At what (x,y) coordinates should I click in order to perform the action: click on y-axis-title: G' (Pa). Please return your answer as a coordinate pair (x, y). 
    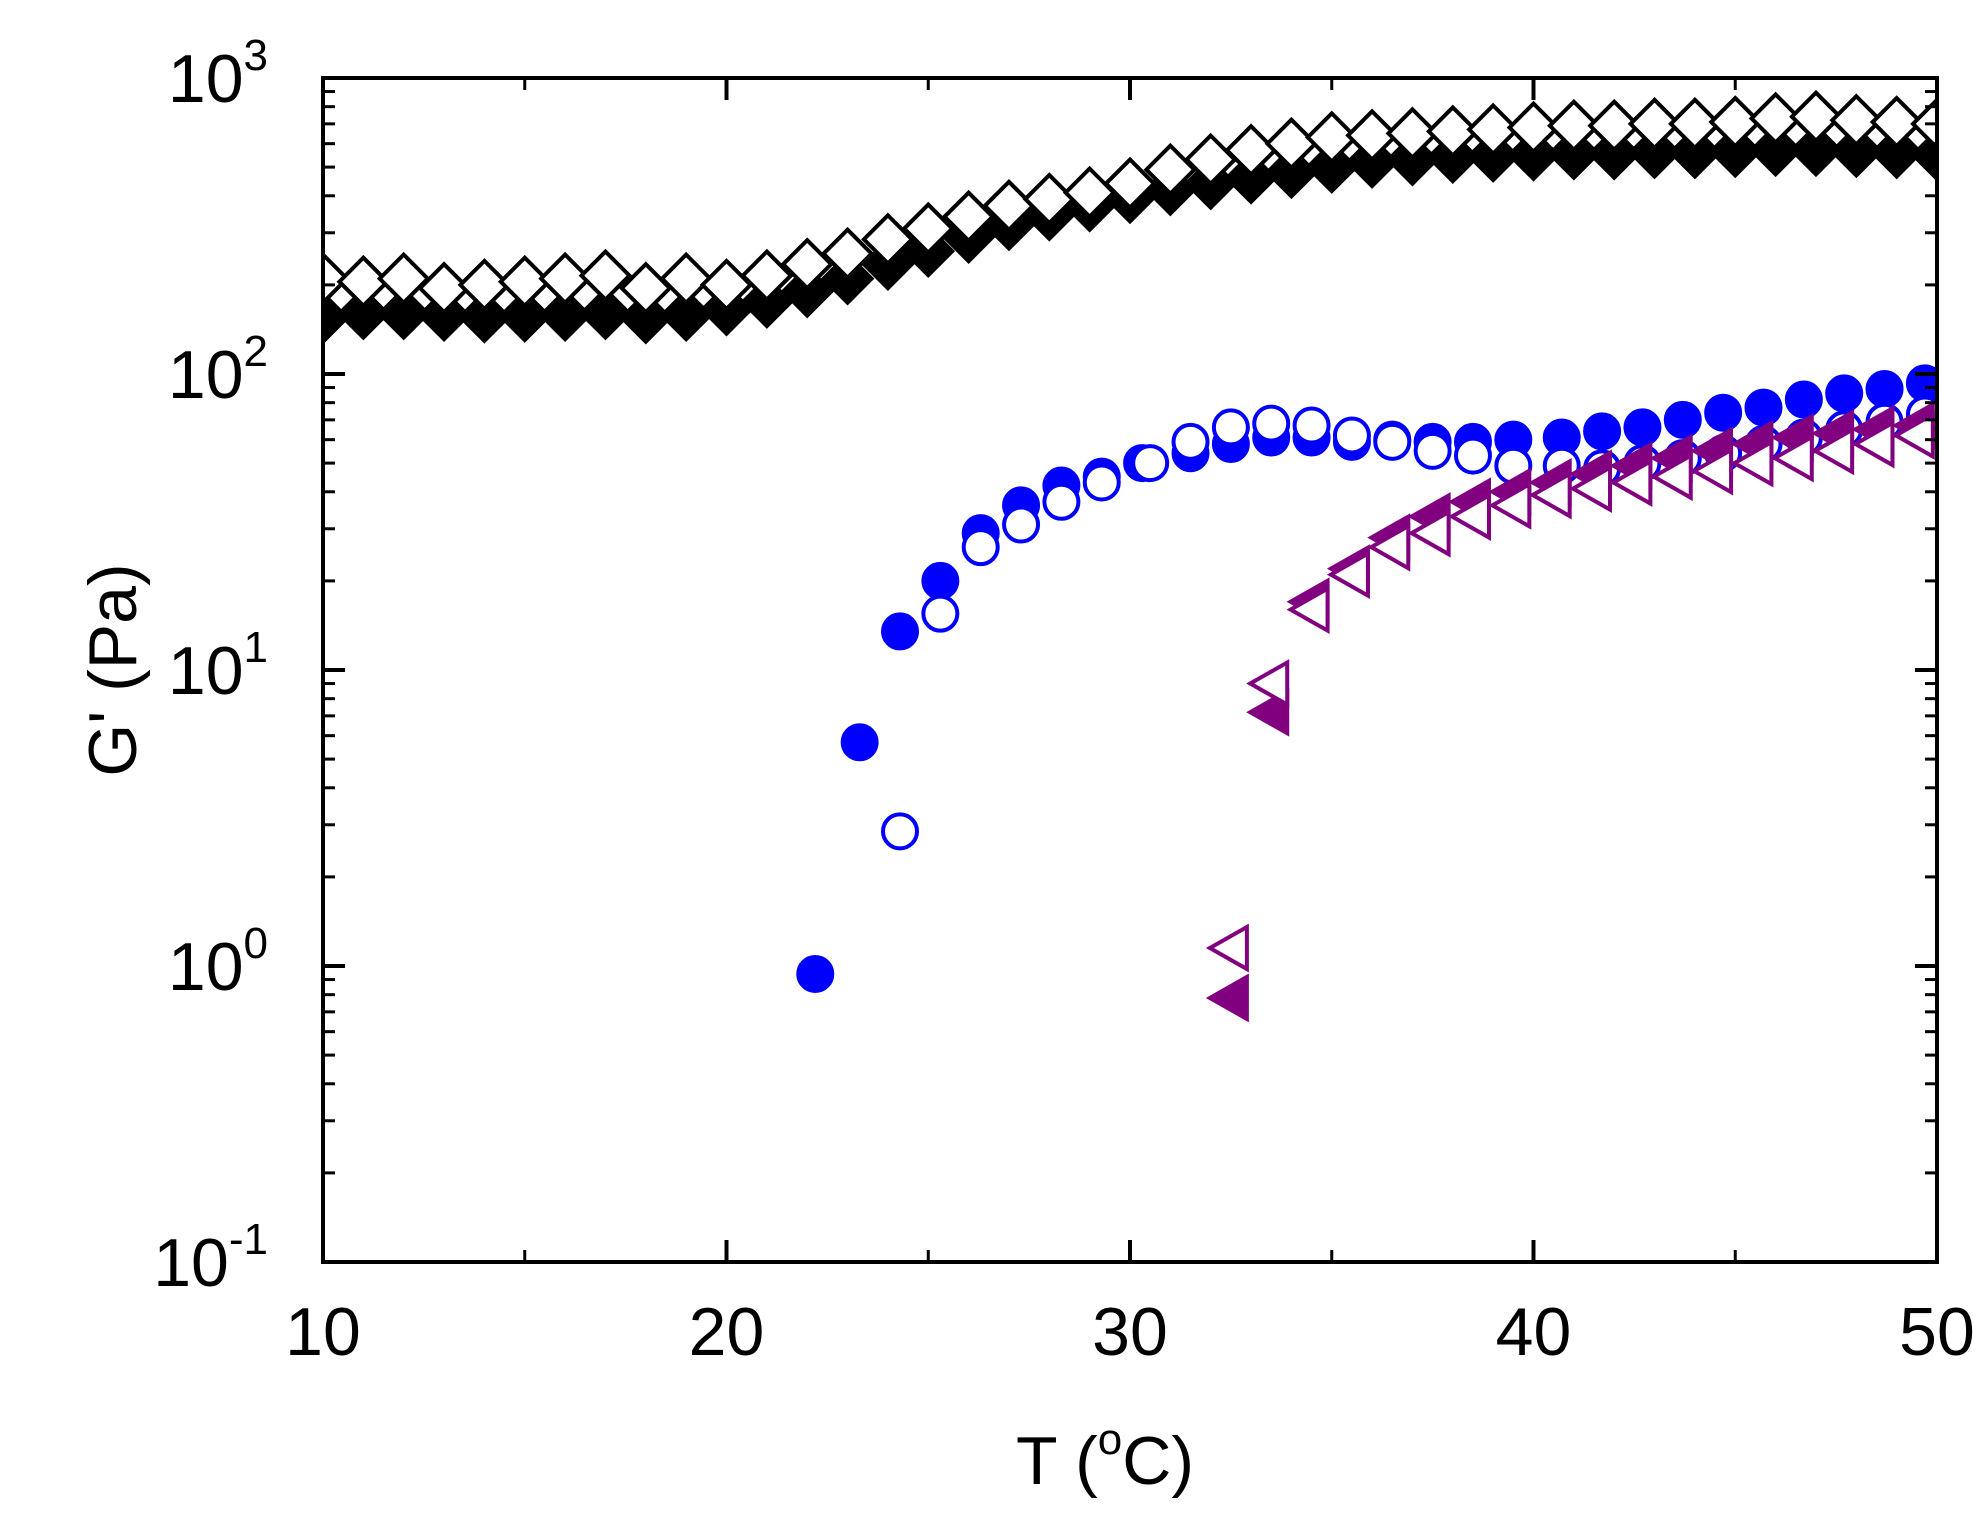
    Looking at the image, I should click on (113, 669).